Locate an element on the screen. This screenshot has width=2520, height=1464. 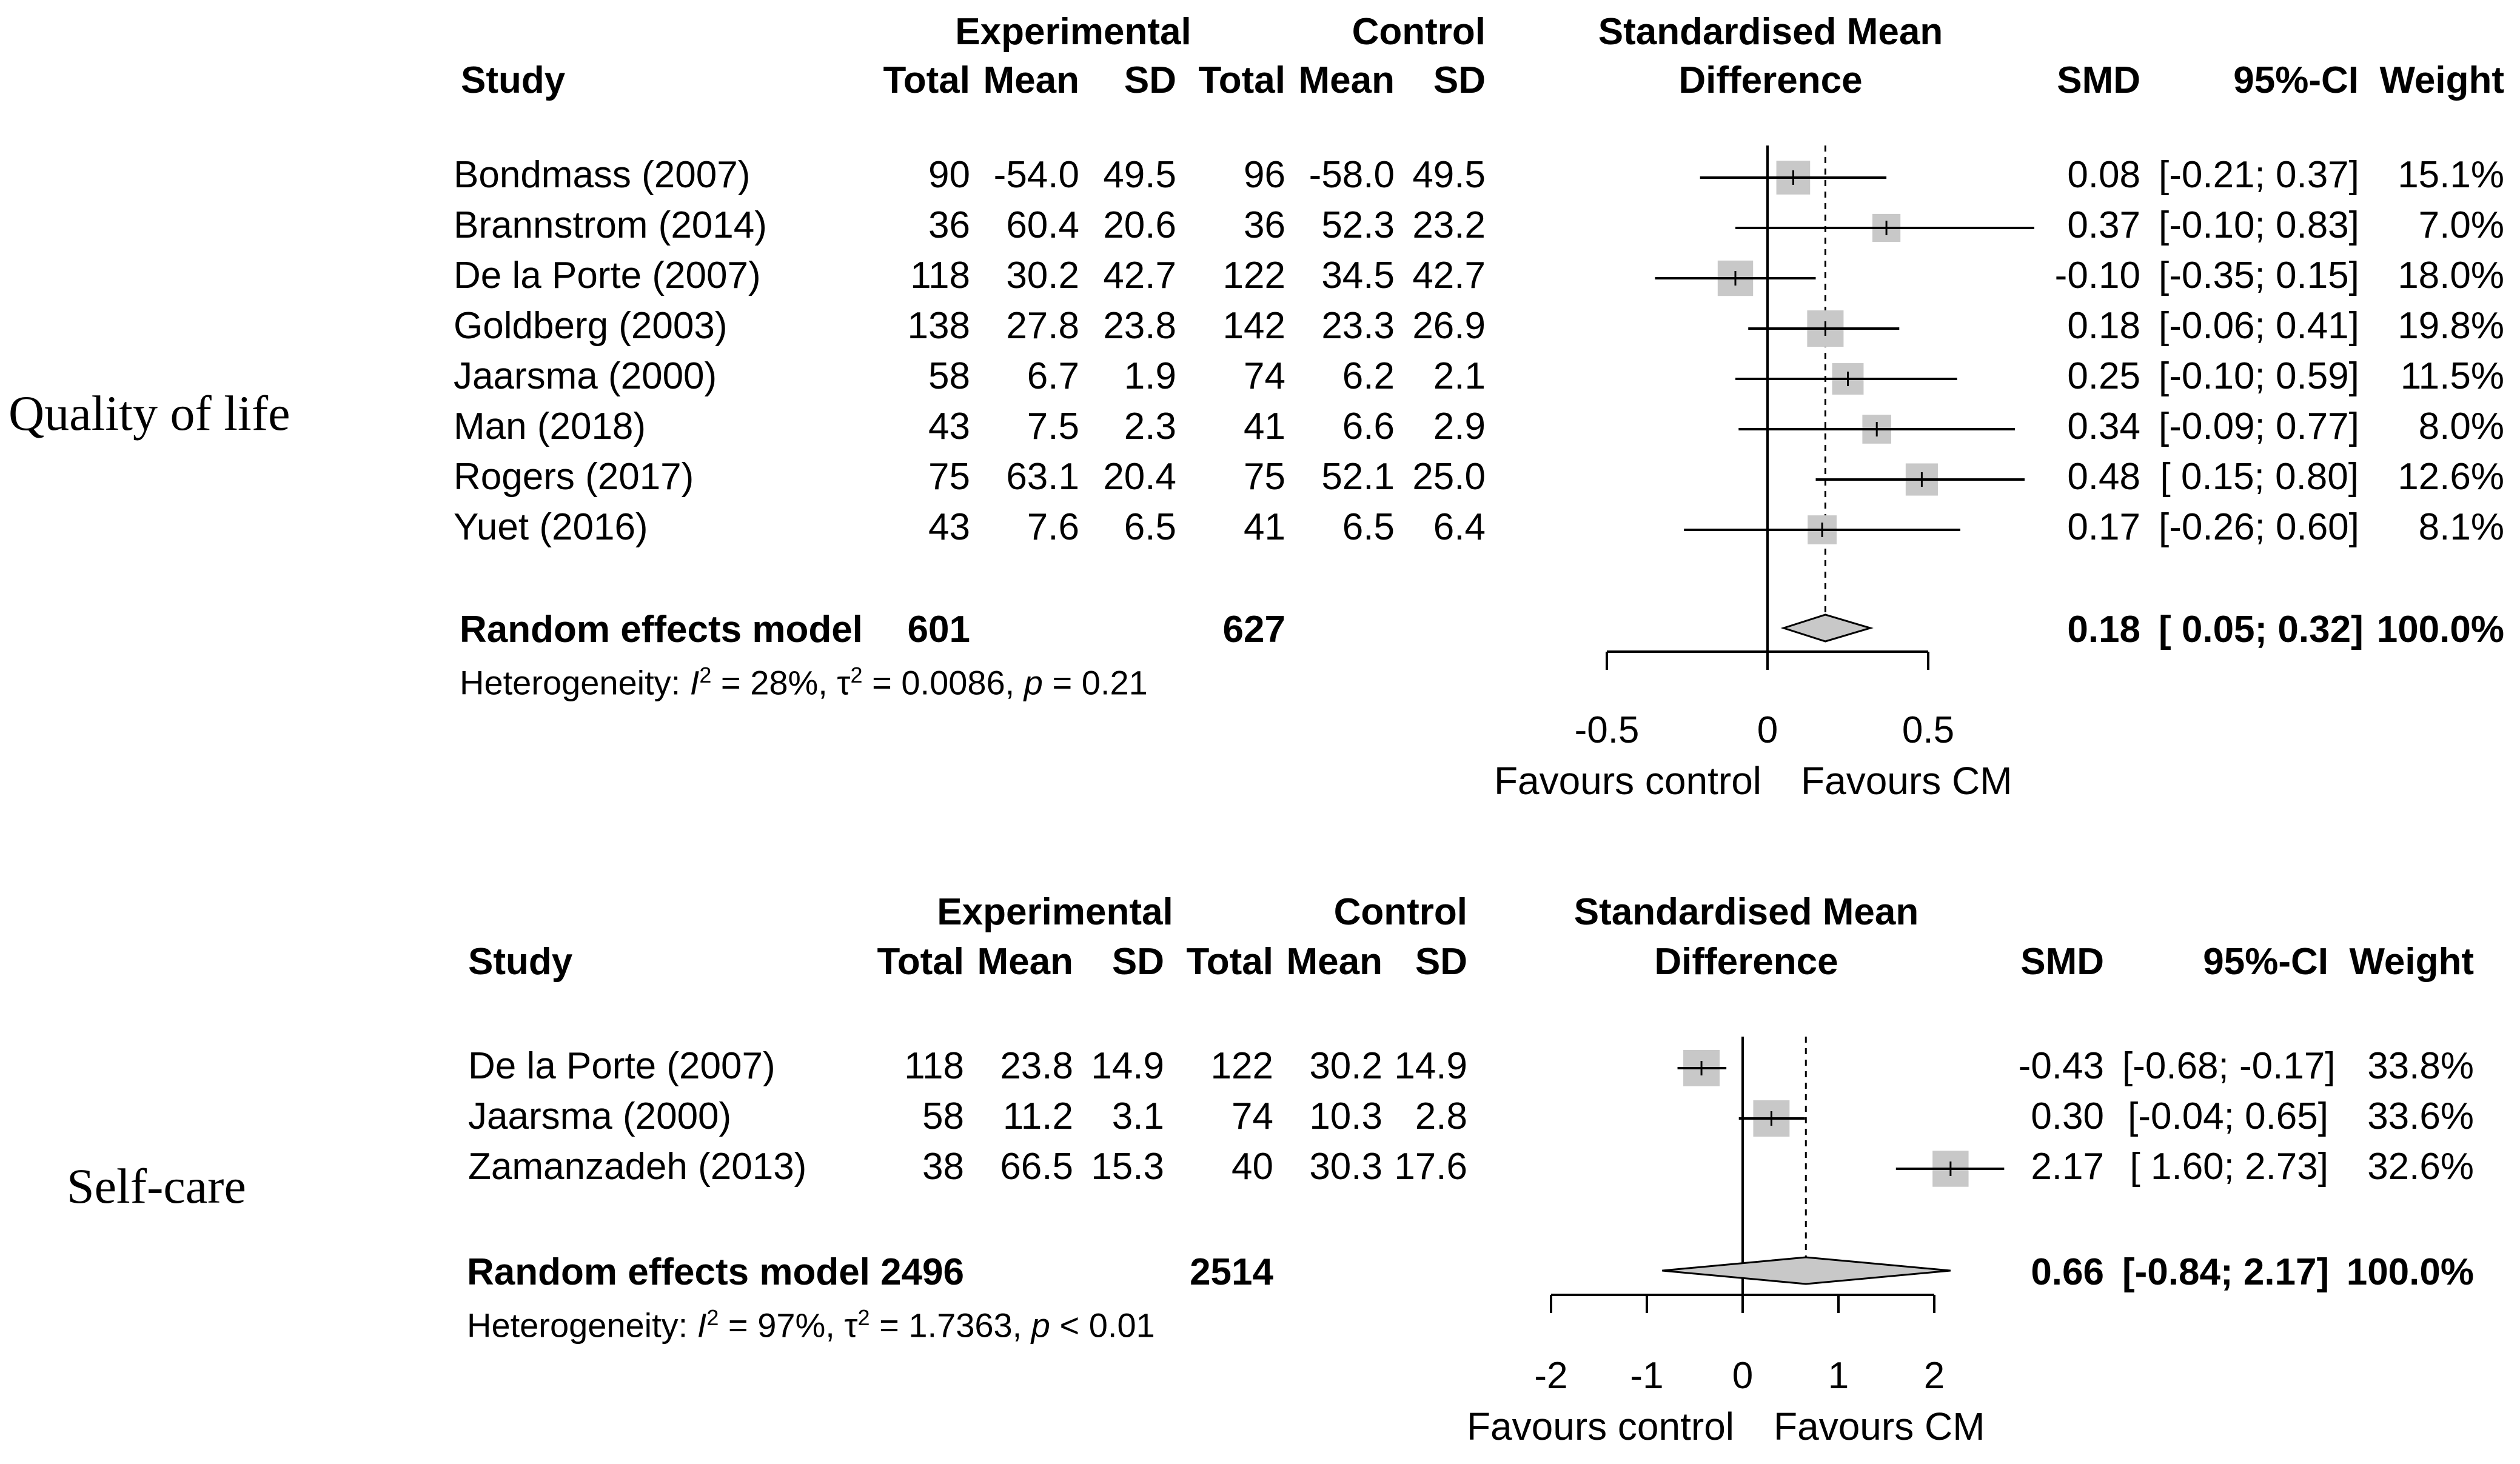
weight-value: 7.0% is located at coordinates (2461, 225).